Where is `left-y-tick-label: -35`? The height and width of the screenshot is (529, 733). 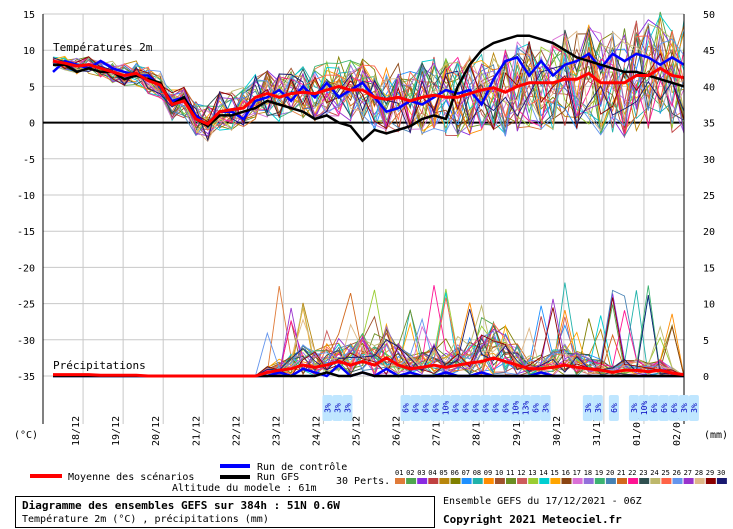
left-y-tick-label: -35 is located at coordinates (26, 377).